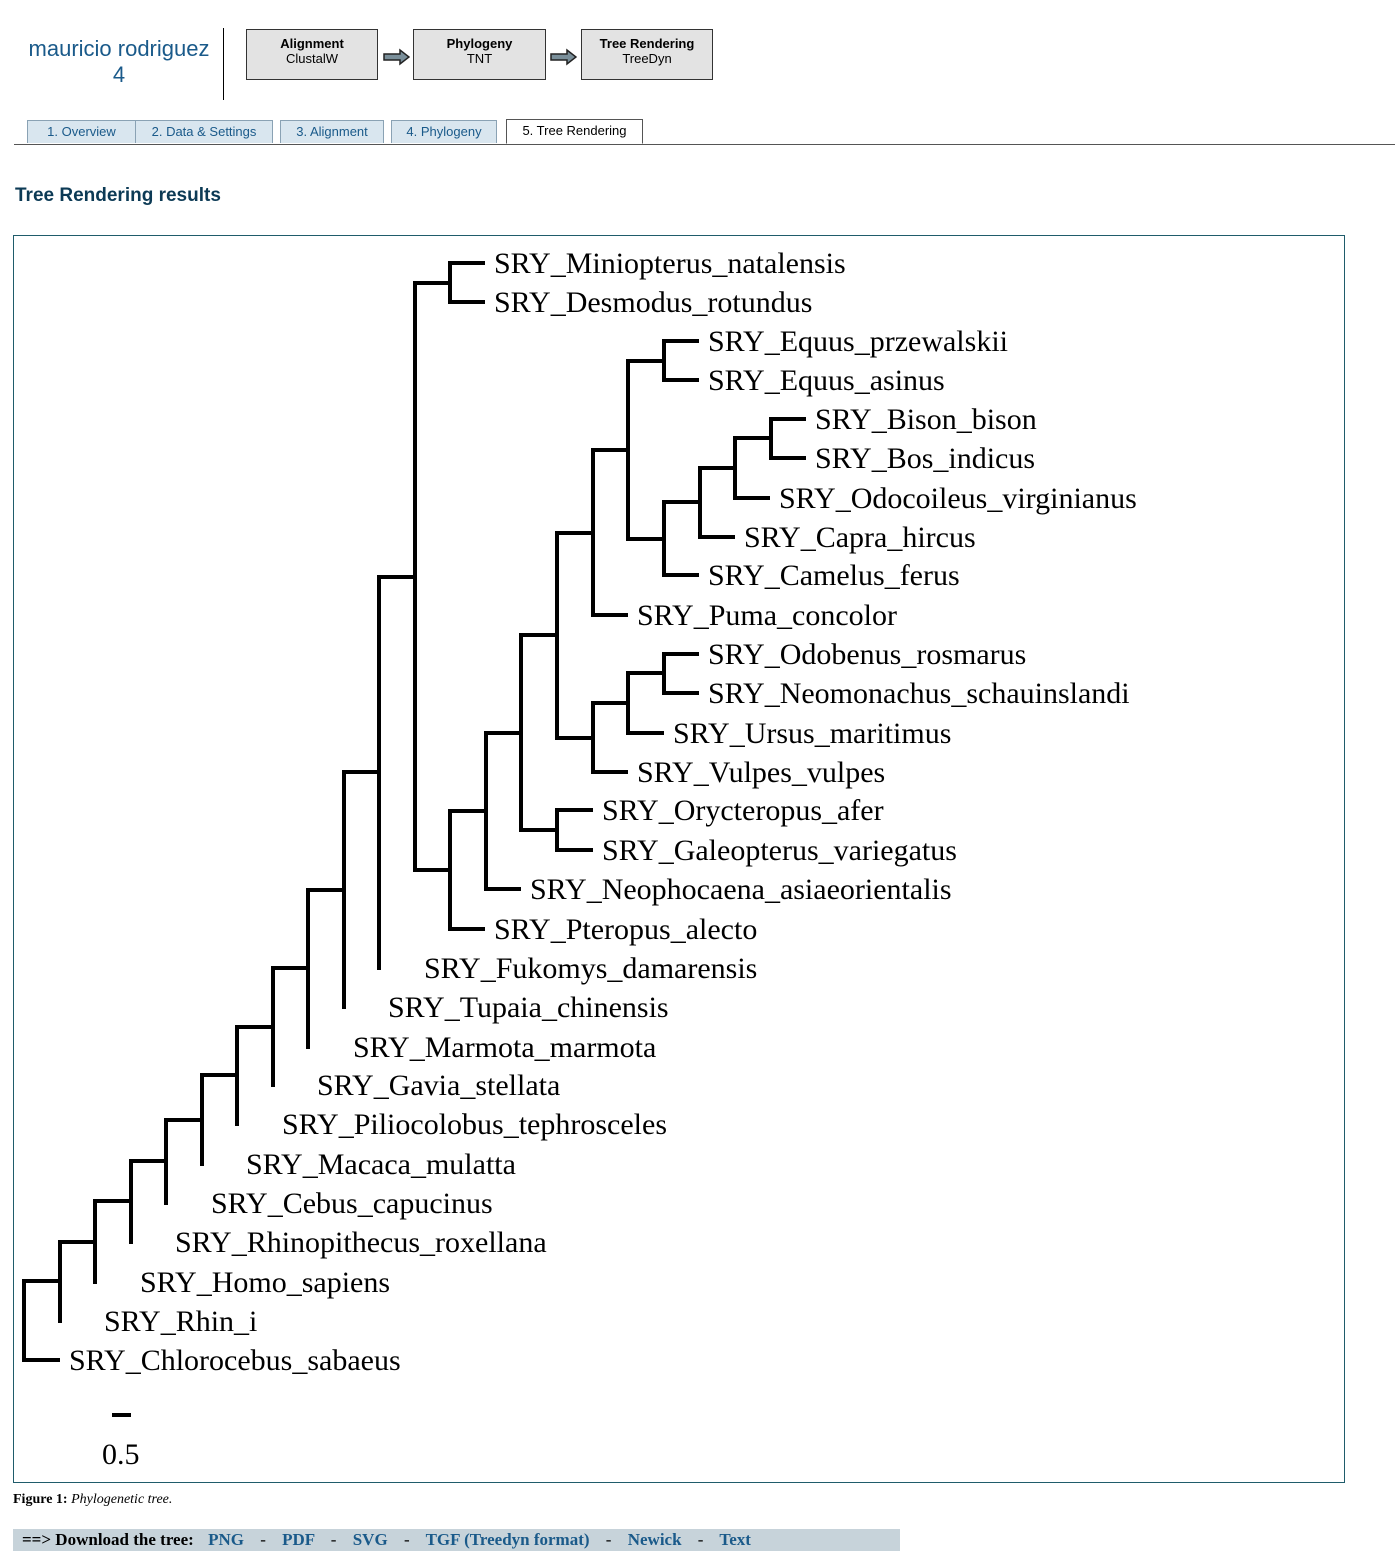 This screenshot has height=1566, width=1395. What do you see at coordinates (311, 58) in the screenshot?
I see `pipeline-step-tool: ClustalW` at bounding box center [311, 58].